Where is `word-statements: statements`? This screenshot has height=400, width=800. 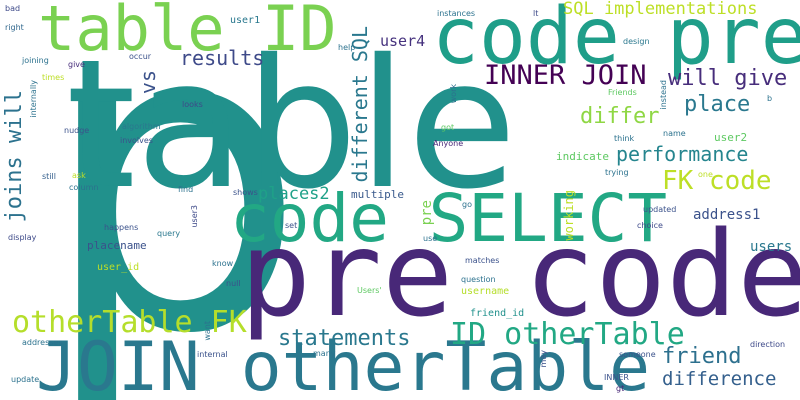 word-statements: statements is located at coordinates (344, 338).